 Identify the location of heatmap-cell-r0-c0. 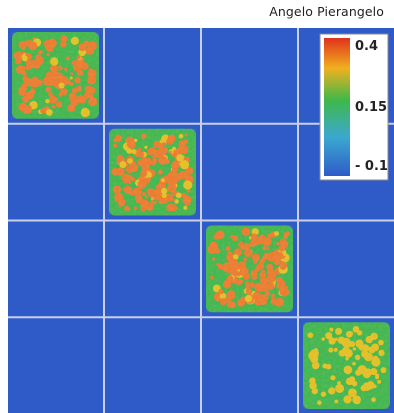
(55, 75).